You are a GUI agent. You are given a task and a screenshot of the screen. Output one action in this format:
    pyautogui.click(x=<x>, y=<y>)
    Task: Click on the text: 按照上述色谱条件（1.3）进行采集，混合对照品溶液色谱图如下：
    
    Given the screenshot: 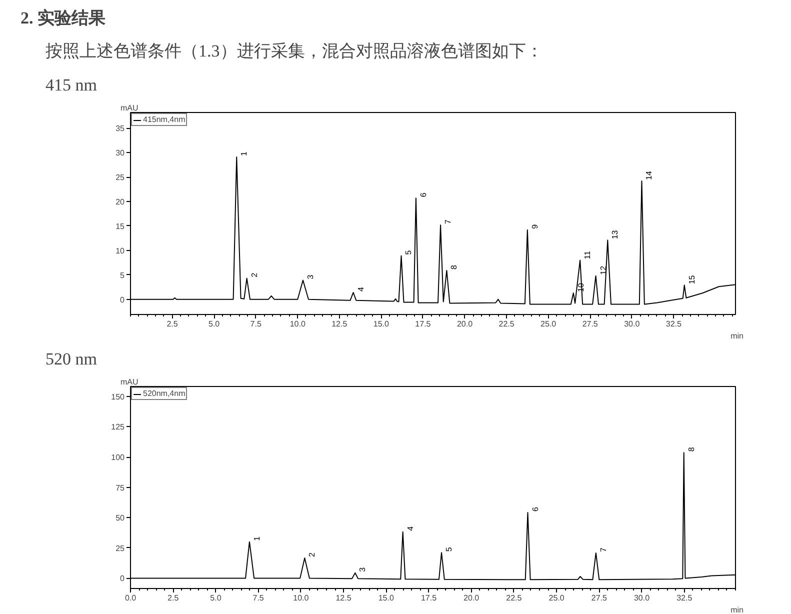 What is the action you would take?
    pyautogui.click(x=294, y=51)
    